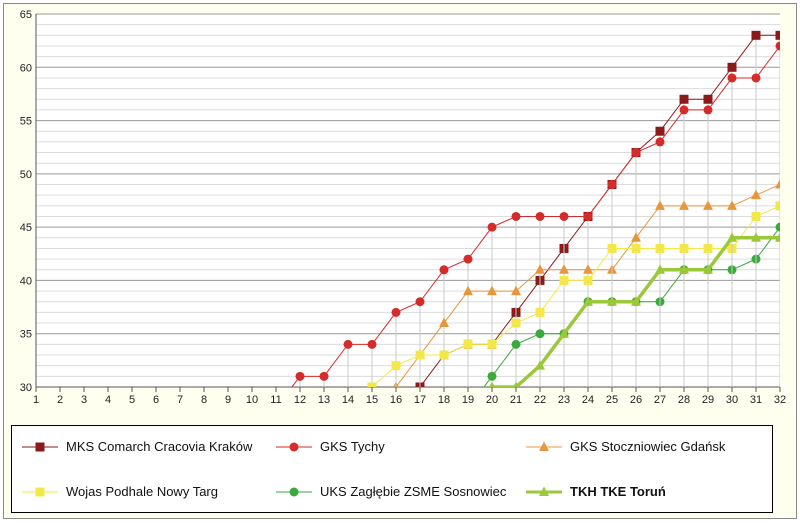 The image size is (800, 523). Describe the element at coordinates (348, 400) in the screenshot. I see `x-tick-label: 14` at that location.